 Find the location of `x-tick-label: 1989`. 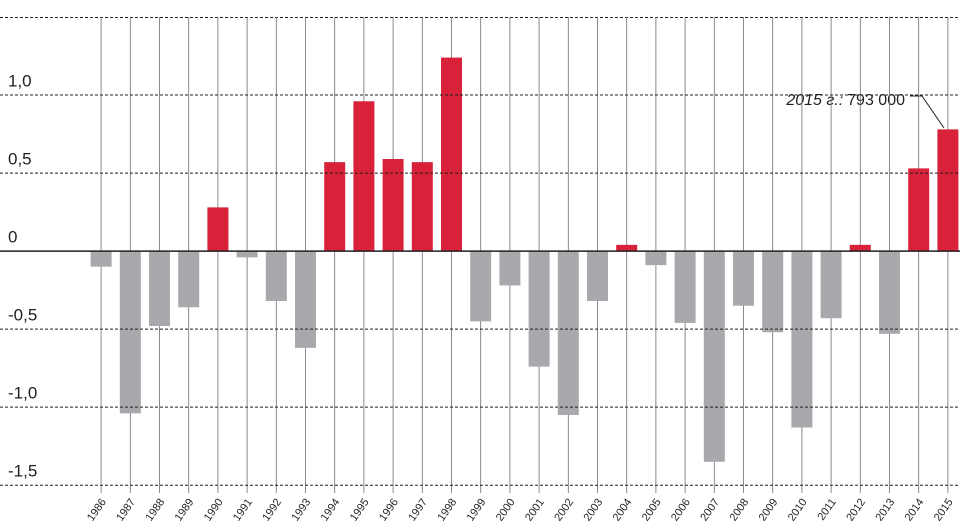

x-tick-label: 1989 is located at coordinates (185, 510).